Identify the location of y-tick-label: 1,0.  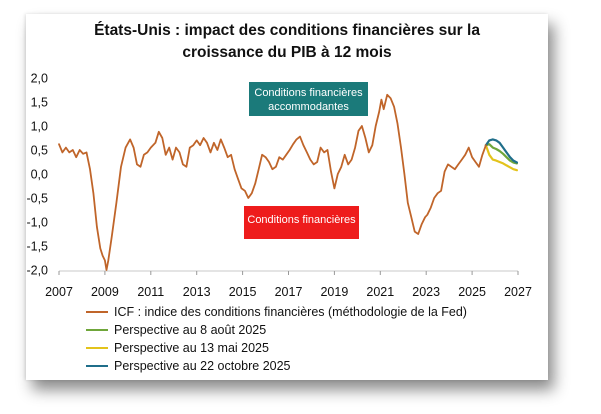
(39, 127).